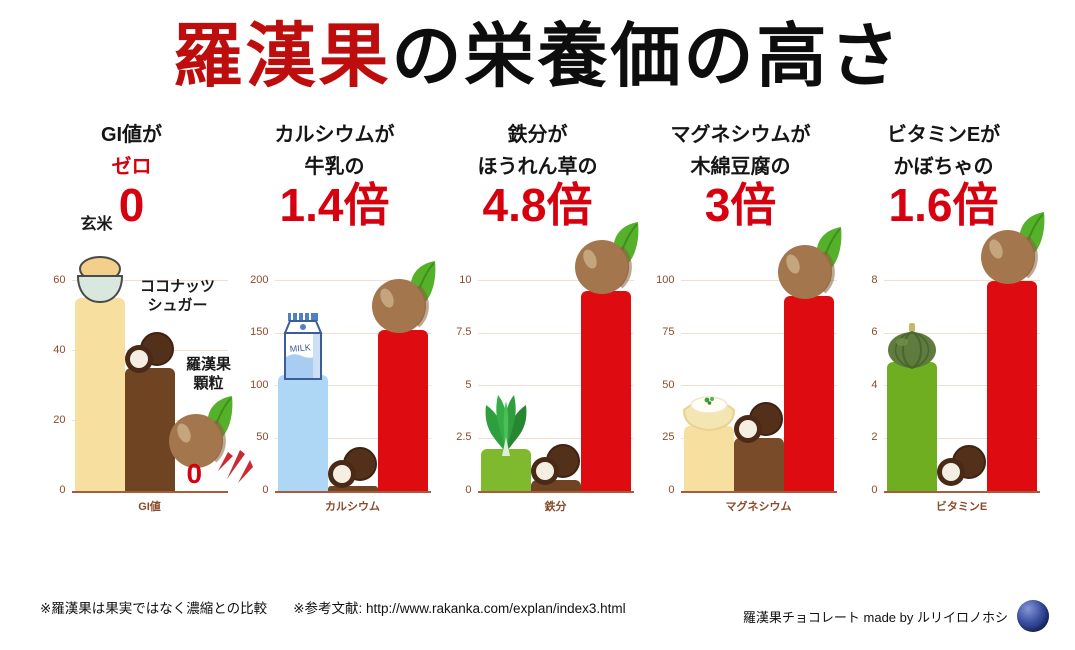 Image resolution: width=1075 pixels, height=650 pixels. What do you see at coordinates (555, 506) in the screenshot?
I see `x-axis-label: 鉄分` at bounding box center [555, 506].